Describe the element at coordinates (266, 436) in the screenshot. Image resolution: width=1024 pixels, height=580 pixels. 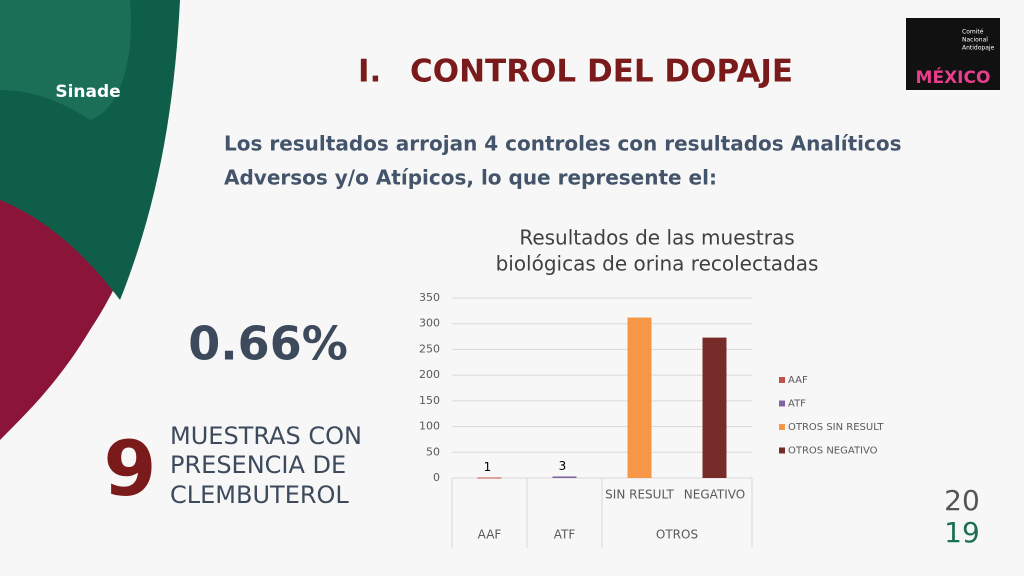
I see `count-line: MUESTRAS CON` at that location.